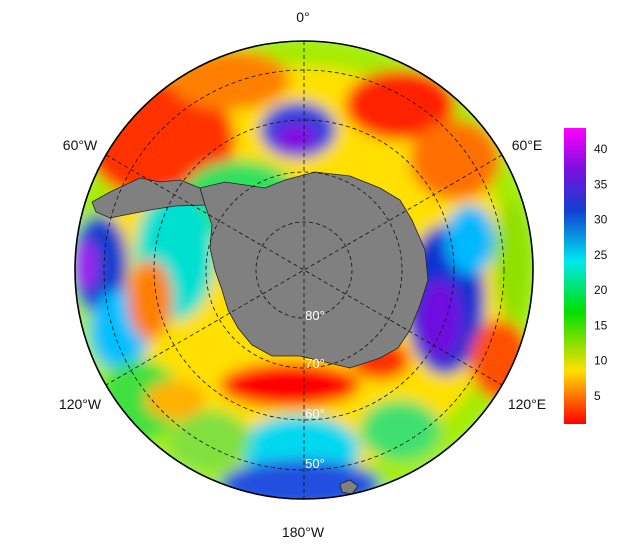  What do you see at coordinates (80, 404) in the screenshot?
I see `lon-label-120w: 120°W` at bounding box center [80, 404].